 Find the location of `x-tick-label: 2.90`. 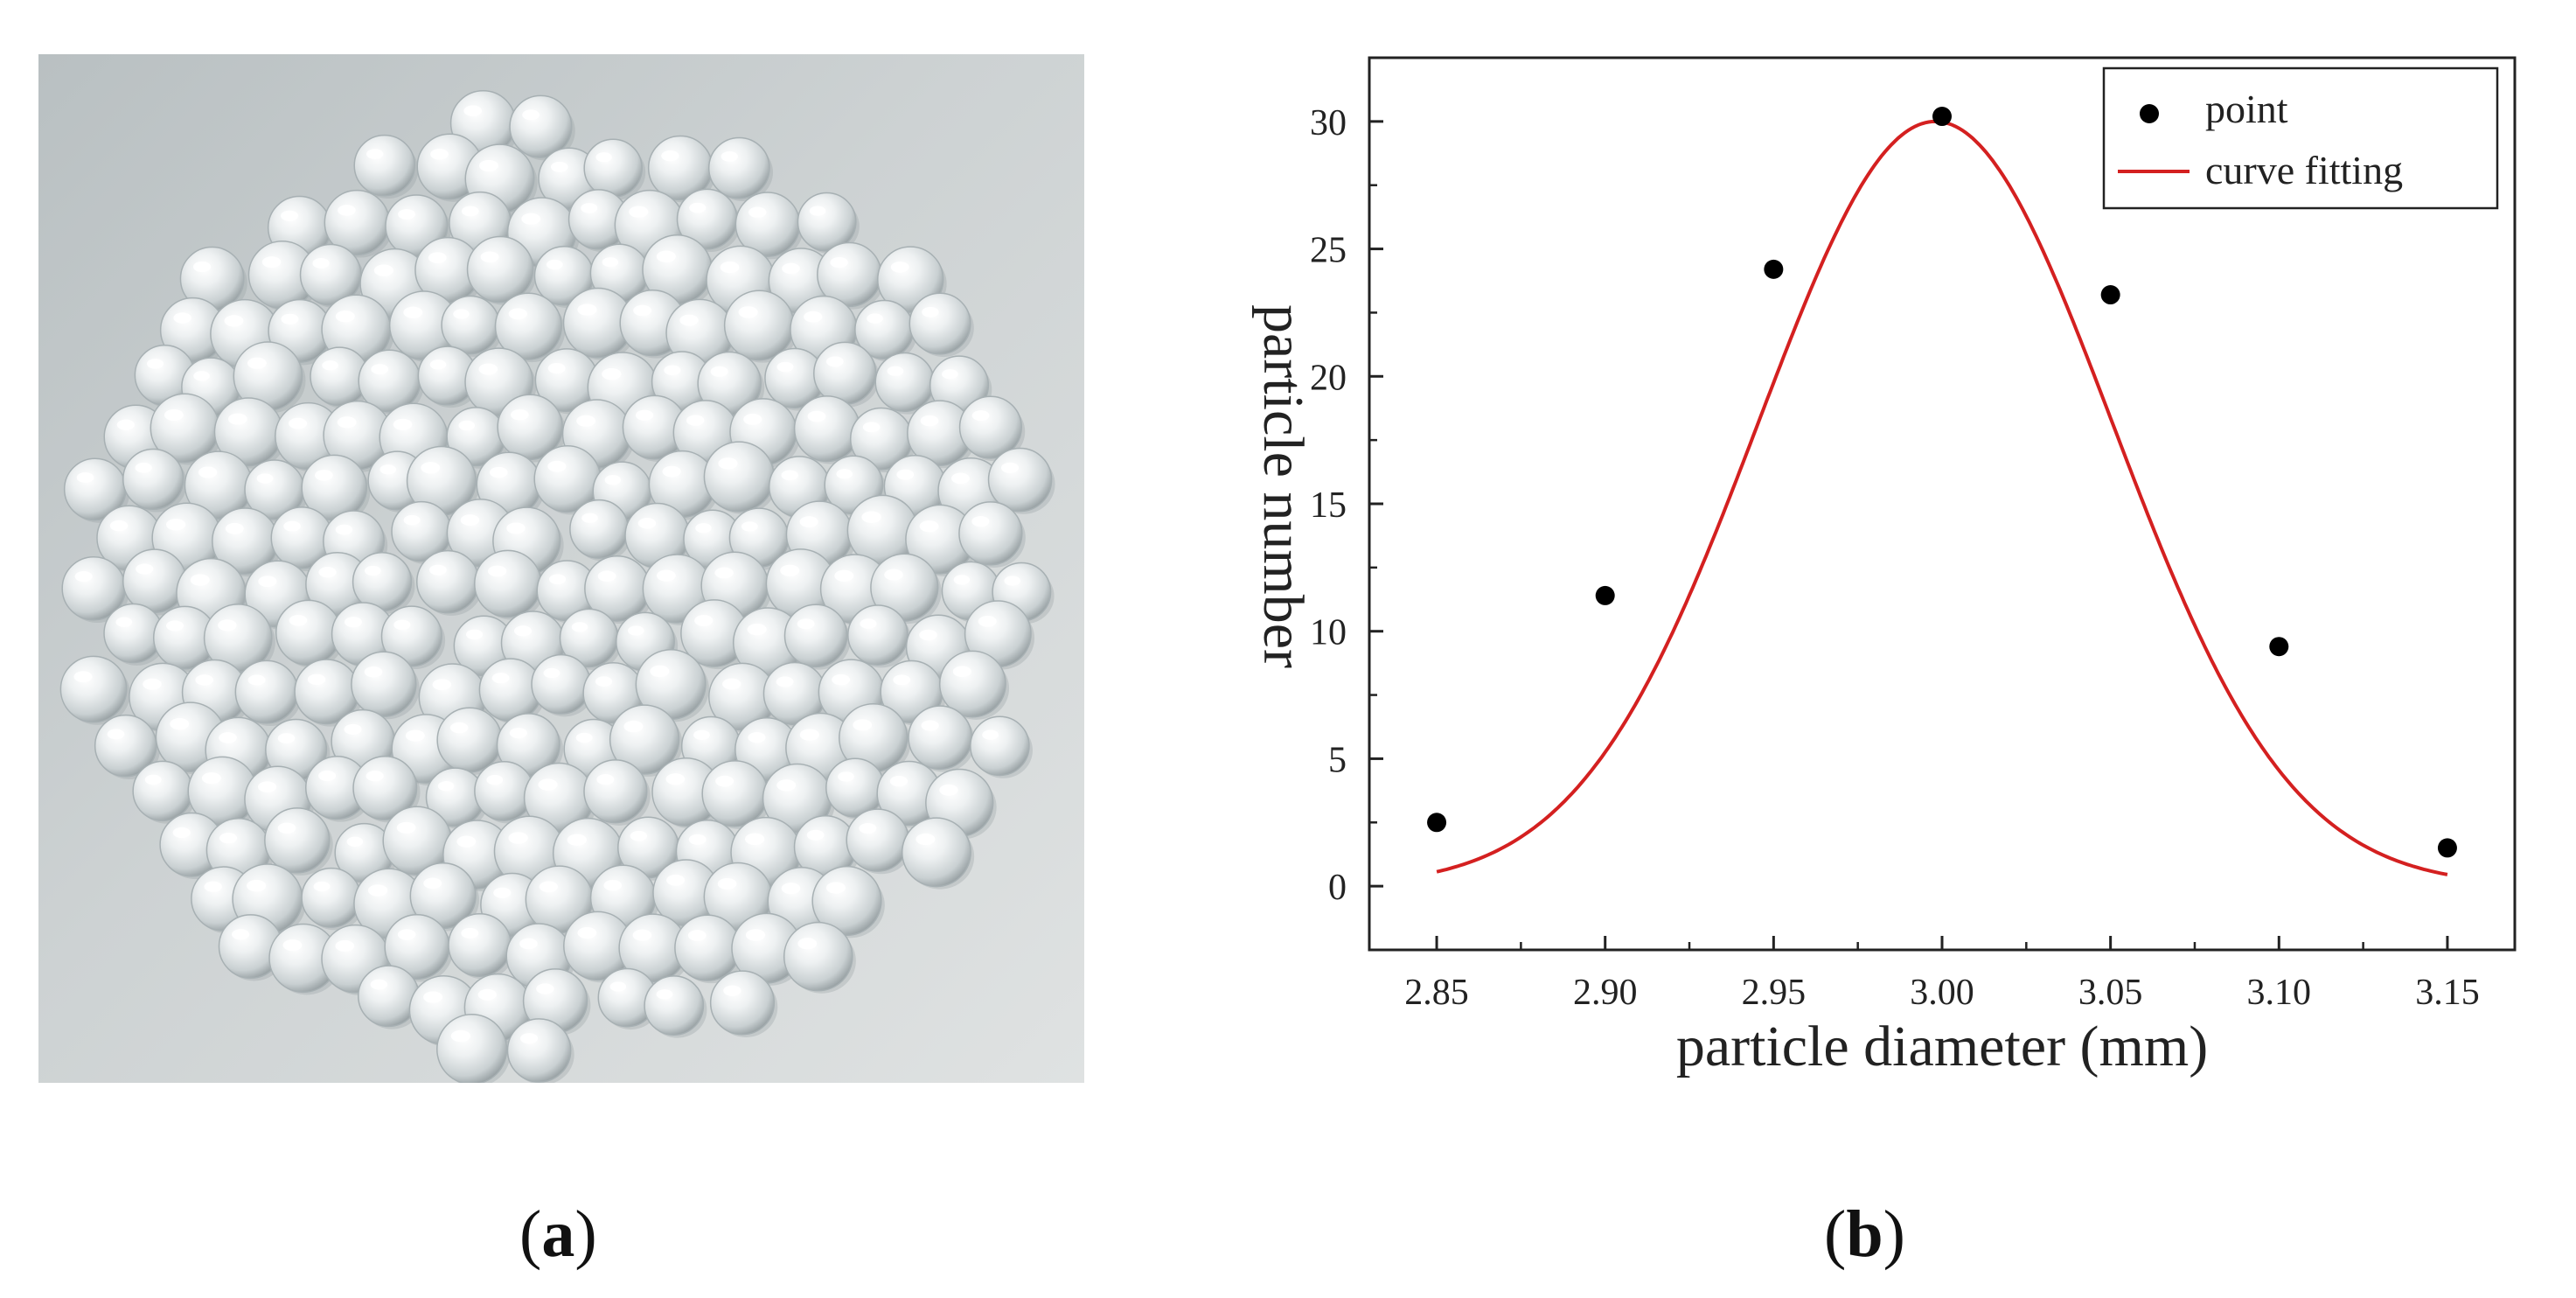

x-tick-label: 2.90 is located at coordinates (1605, 993).